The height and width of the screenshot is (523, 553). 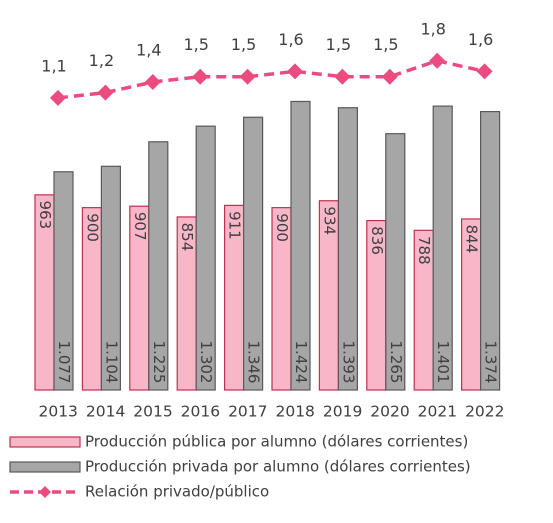 I want to click on data-label: 1.225, so click(x=159, y=362).